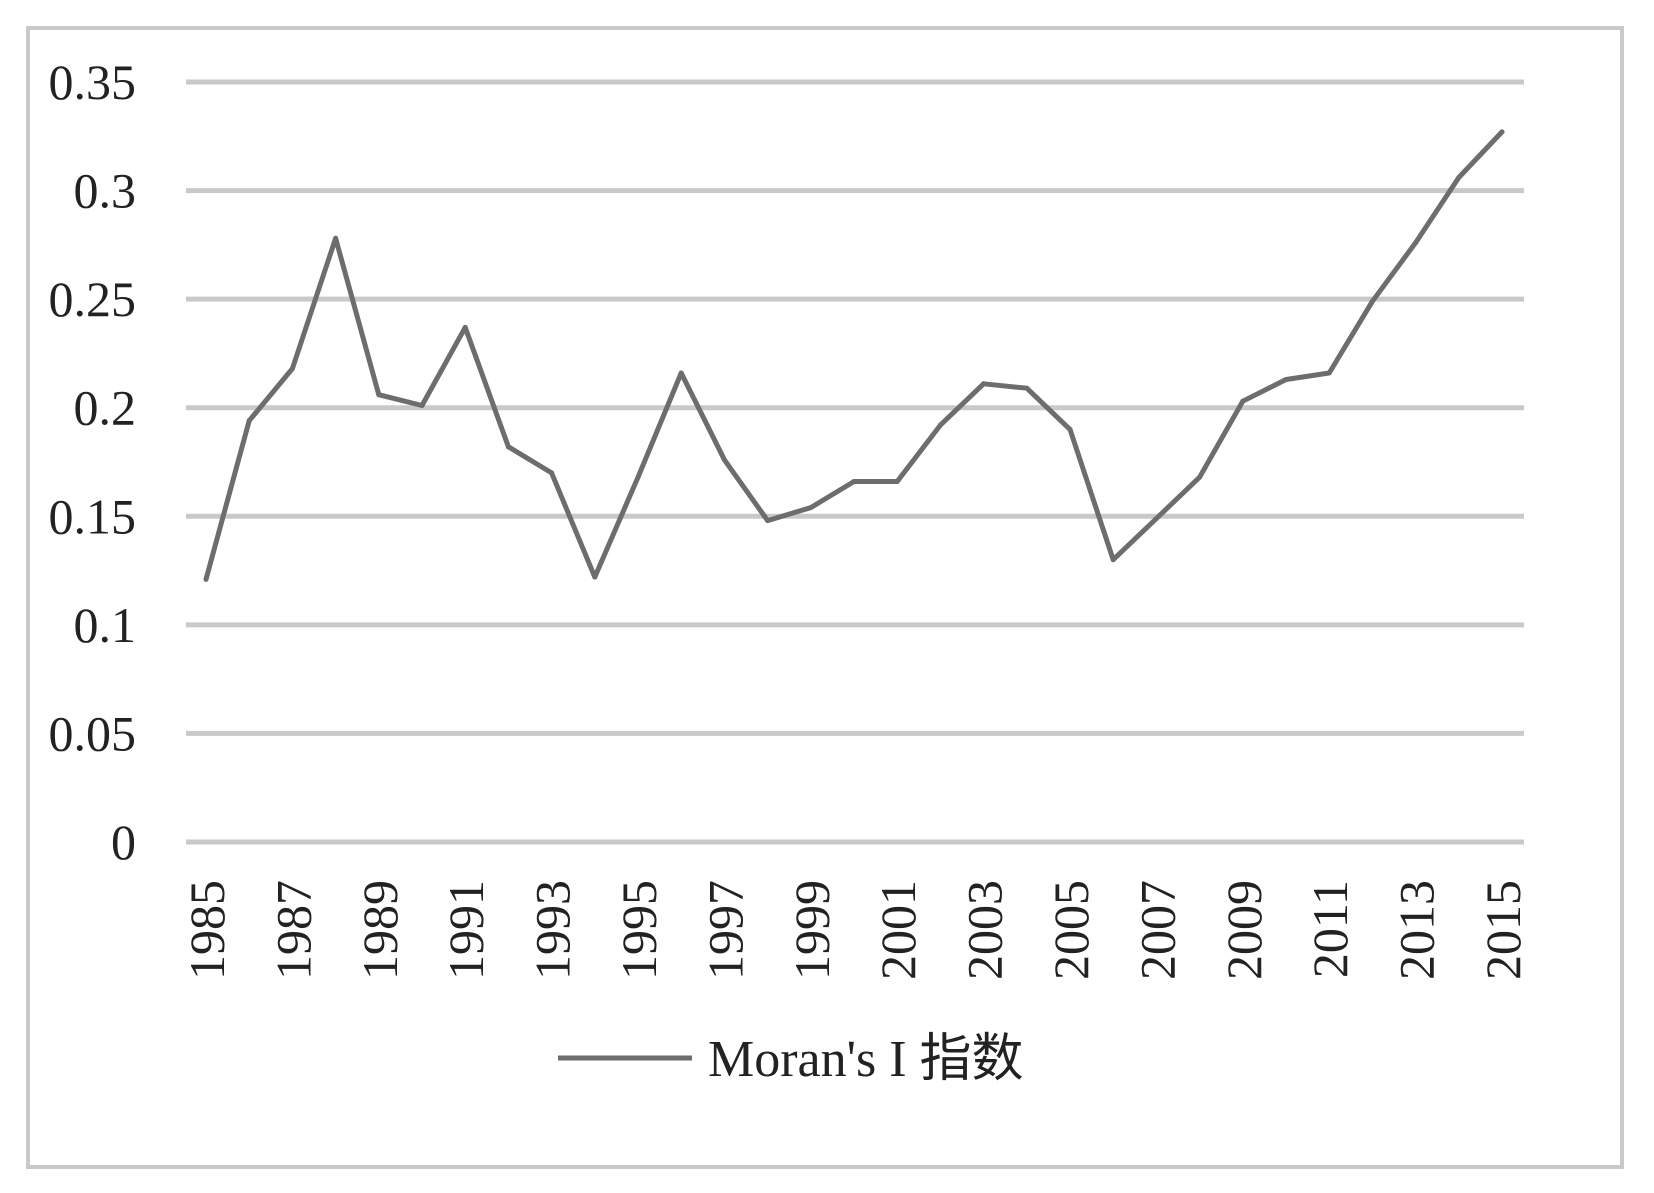  I want to click on y-tick-label: 0.25, so click(93, 299).